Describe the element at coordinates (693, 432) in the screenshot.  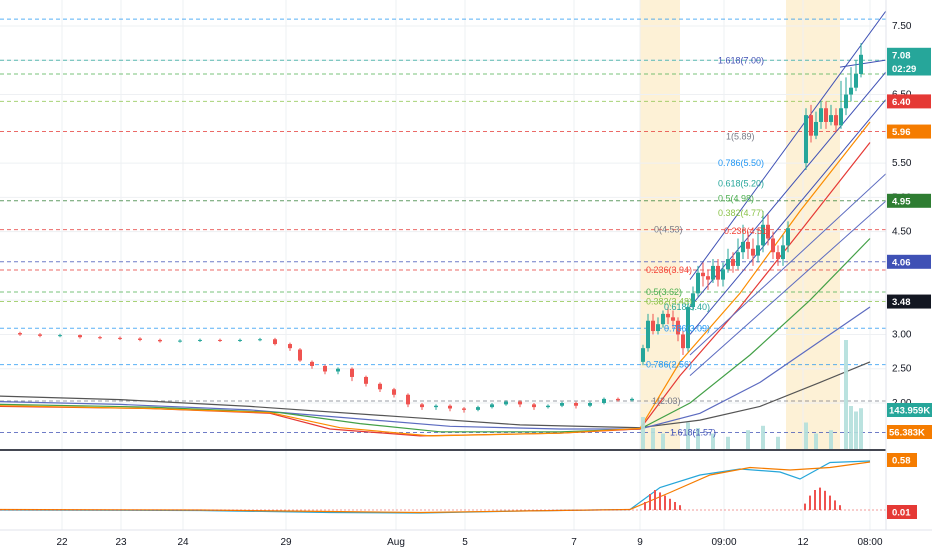
I see `fib-label-15: 1.618(1.57)` at that location.